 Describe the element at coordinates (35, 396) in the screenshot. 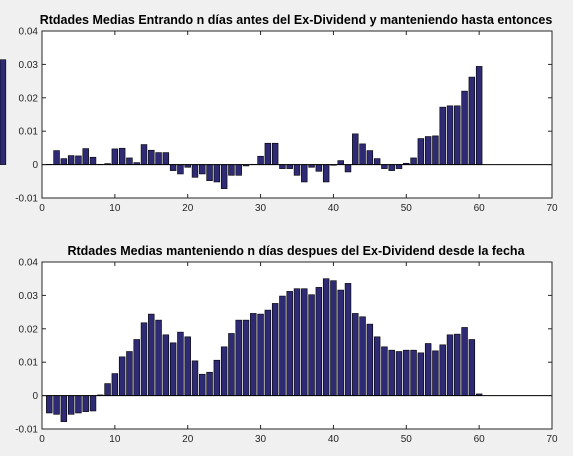

I see `chart-bottom-ytick-label: 0` at that location.